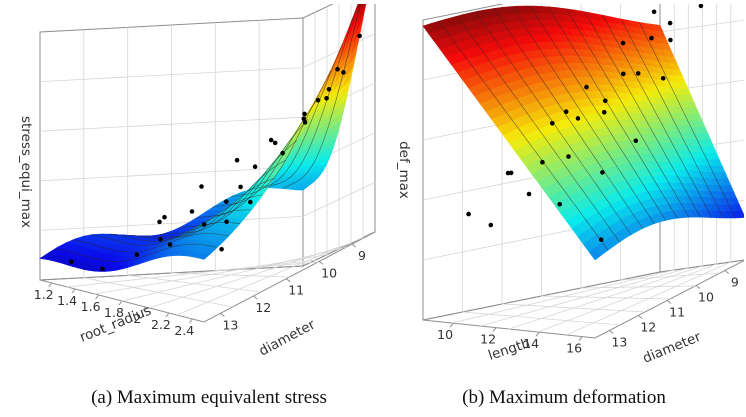 The image size is (746, 417). Describe the element at coordinates (161, 324) in the screenshot. I see `x-tick-label: 2.2` at that location.